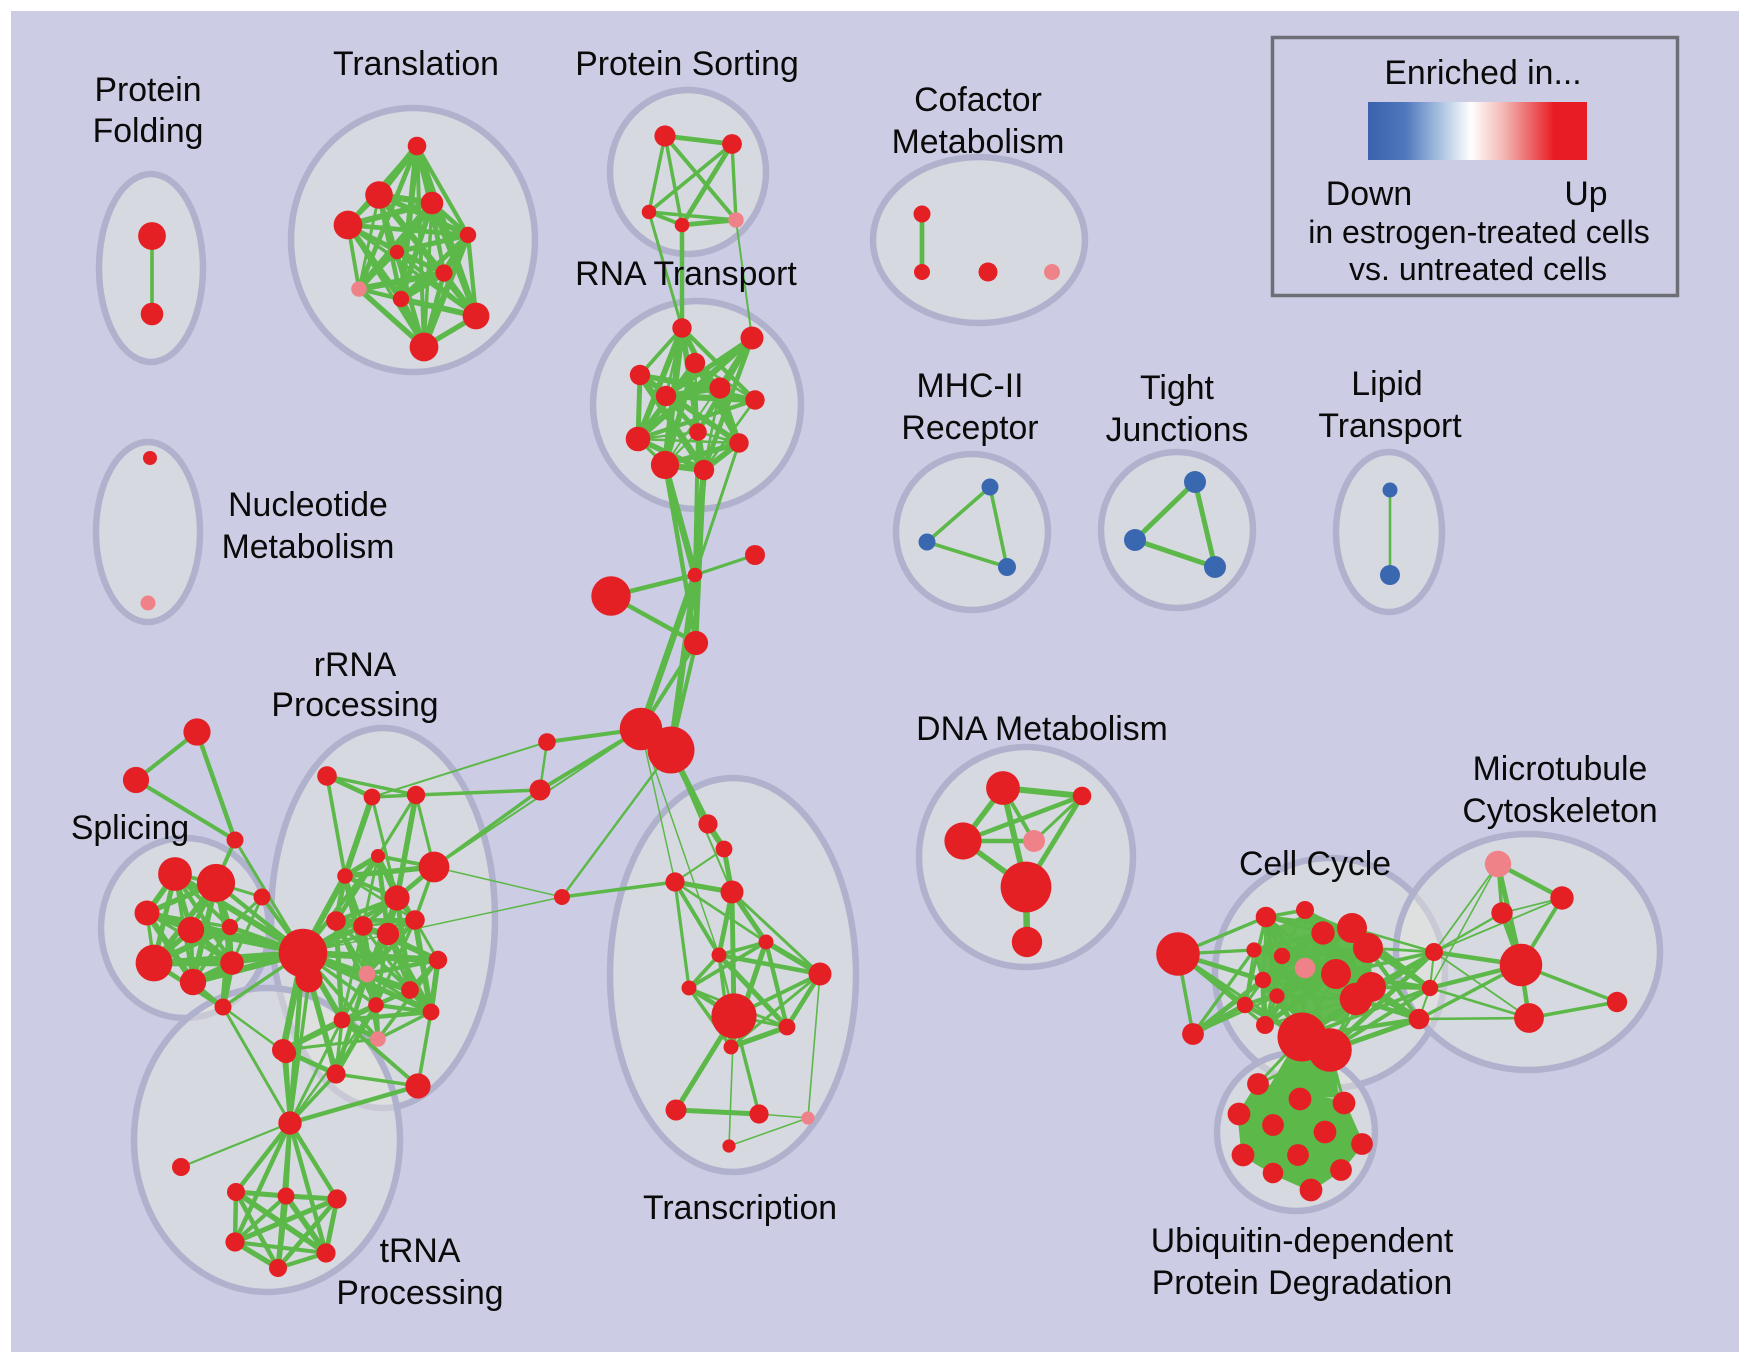  What do you see at coordinates (740, 1208) in the screenshot?
I see `svg-text: Transcription` at bounding box center [740, 1208].